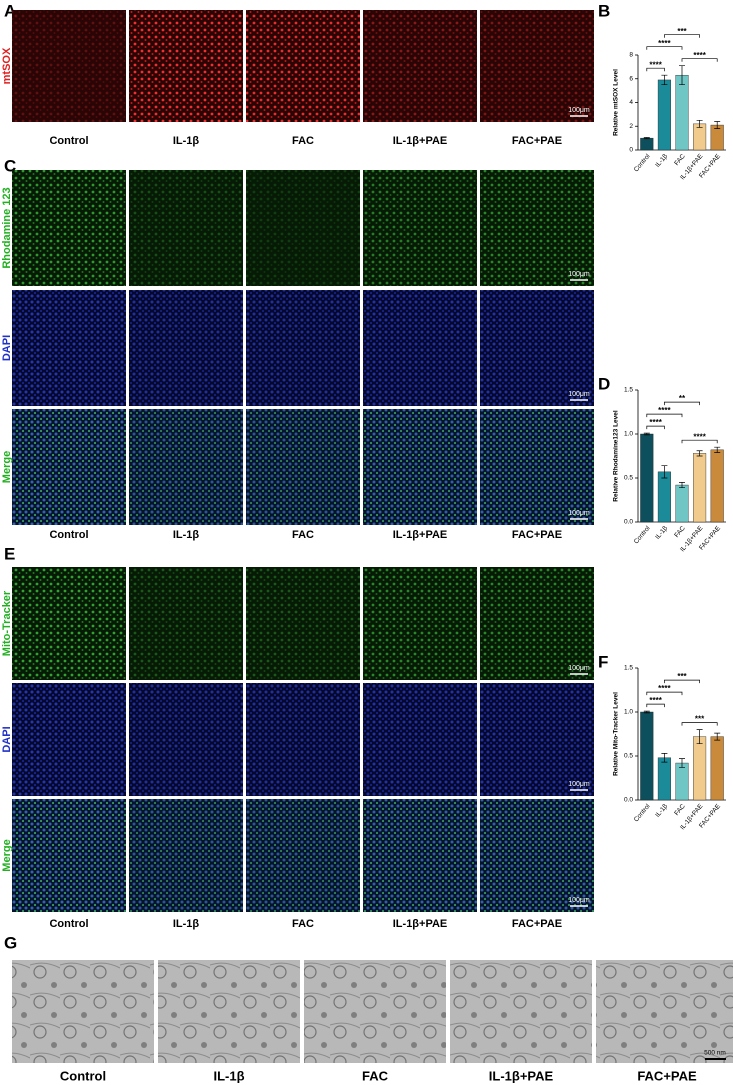 The image size is (733, 1085). I want to click on significance-label: **, so click(682, 398).